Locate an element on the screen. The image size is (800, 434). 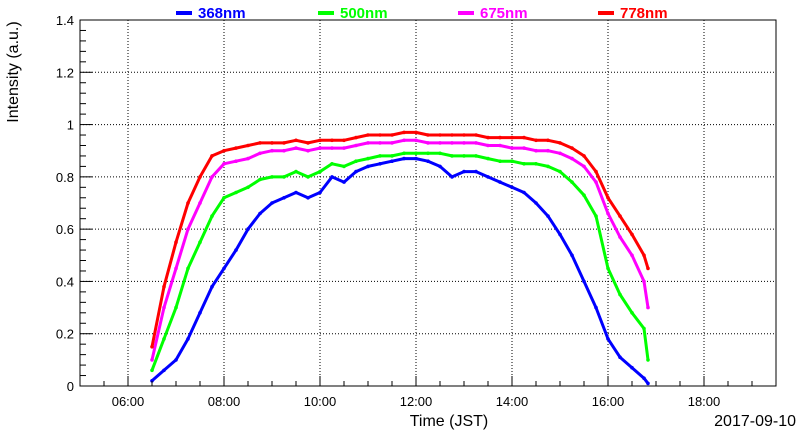
x-axis-title: Time (JST) is located at coordinates (449, 421).